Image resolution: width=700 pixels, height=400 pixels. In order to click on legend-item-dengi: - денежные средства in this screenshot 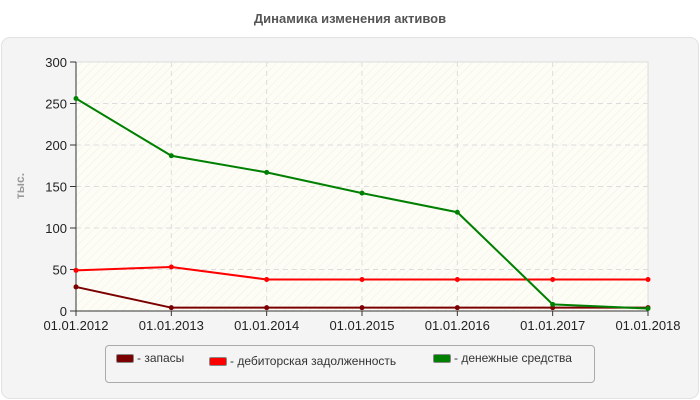, I will do `click(502, 358)`.